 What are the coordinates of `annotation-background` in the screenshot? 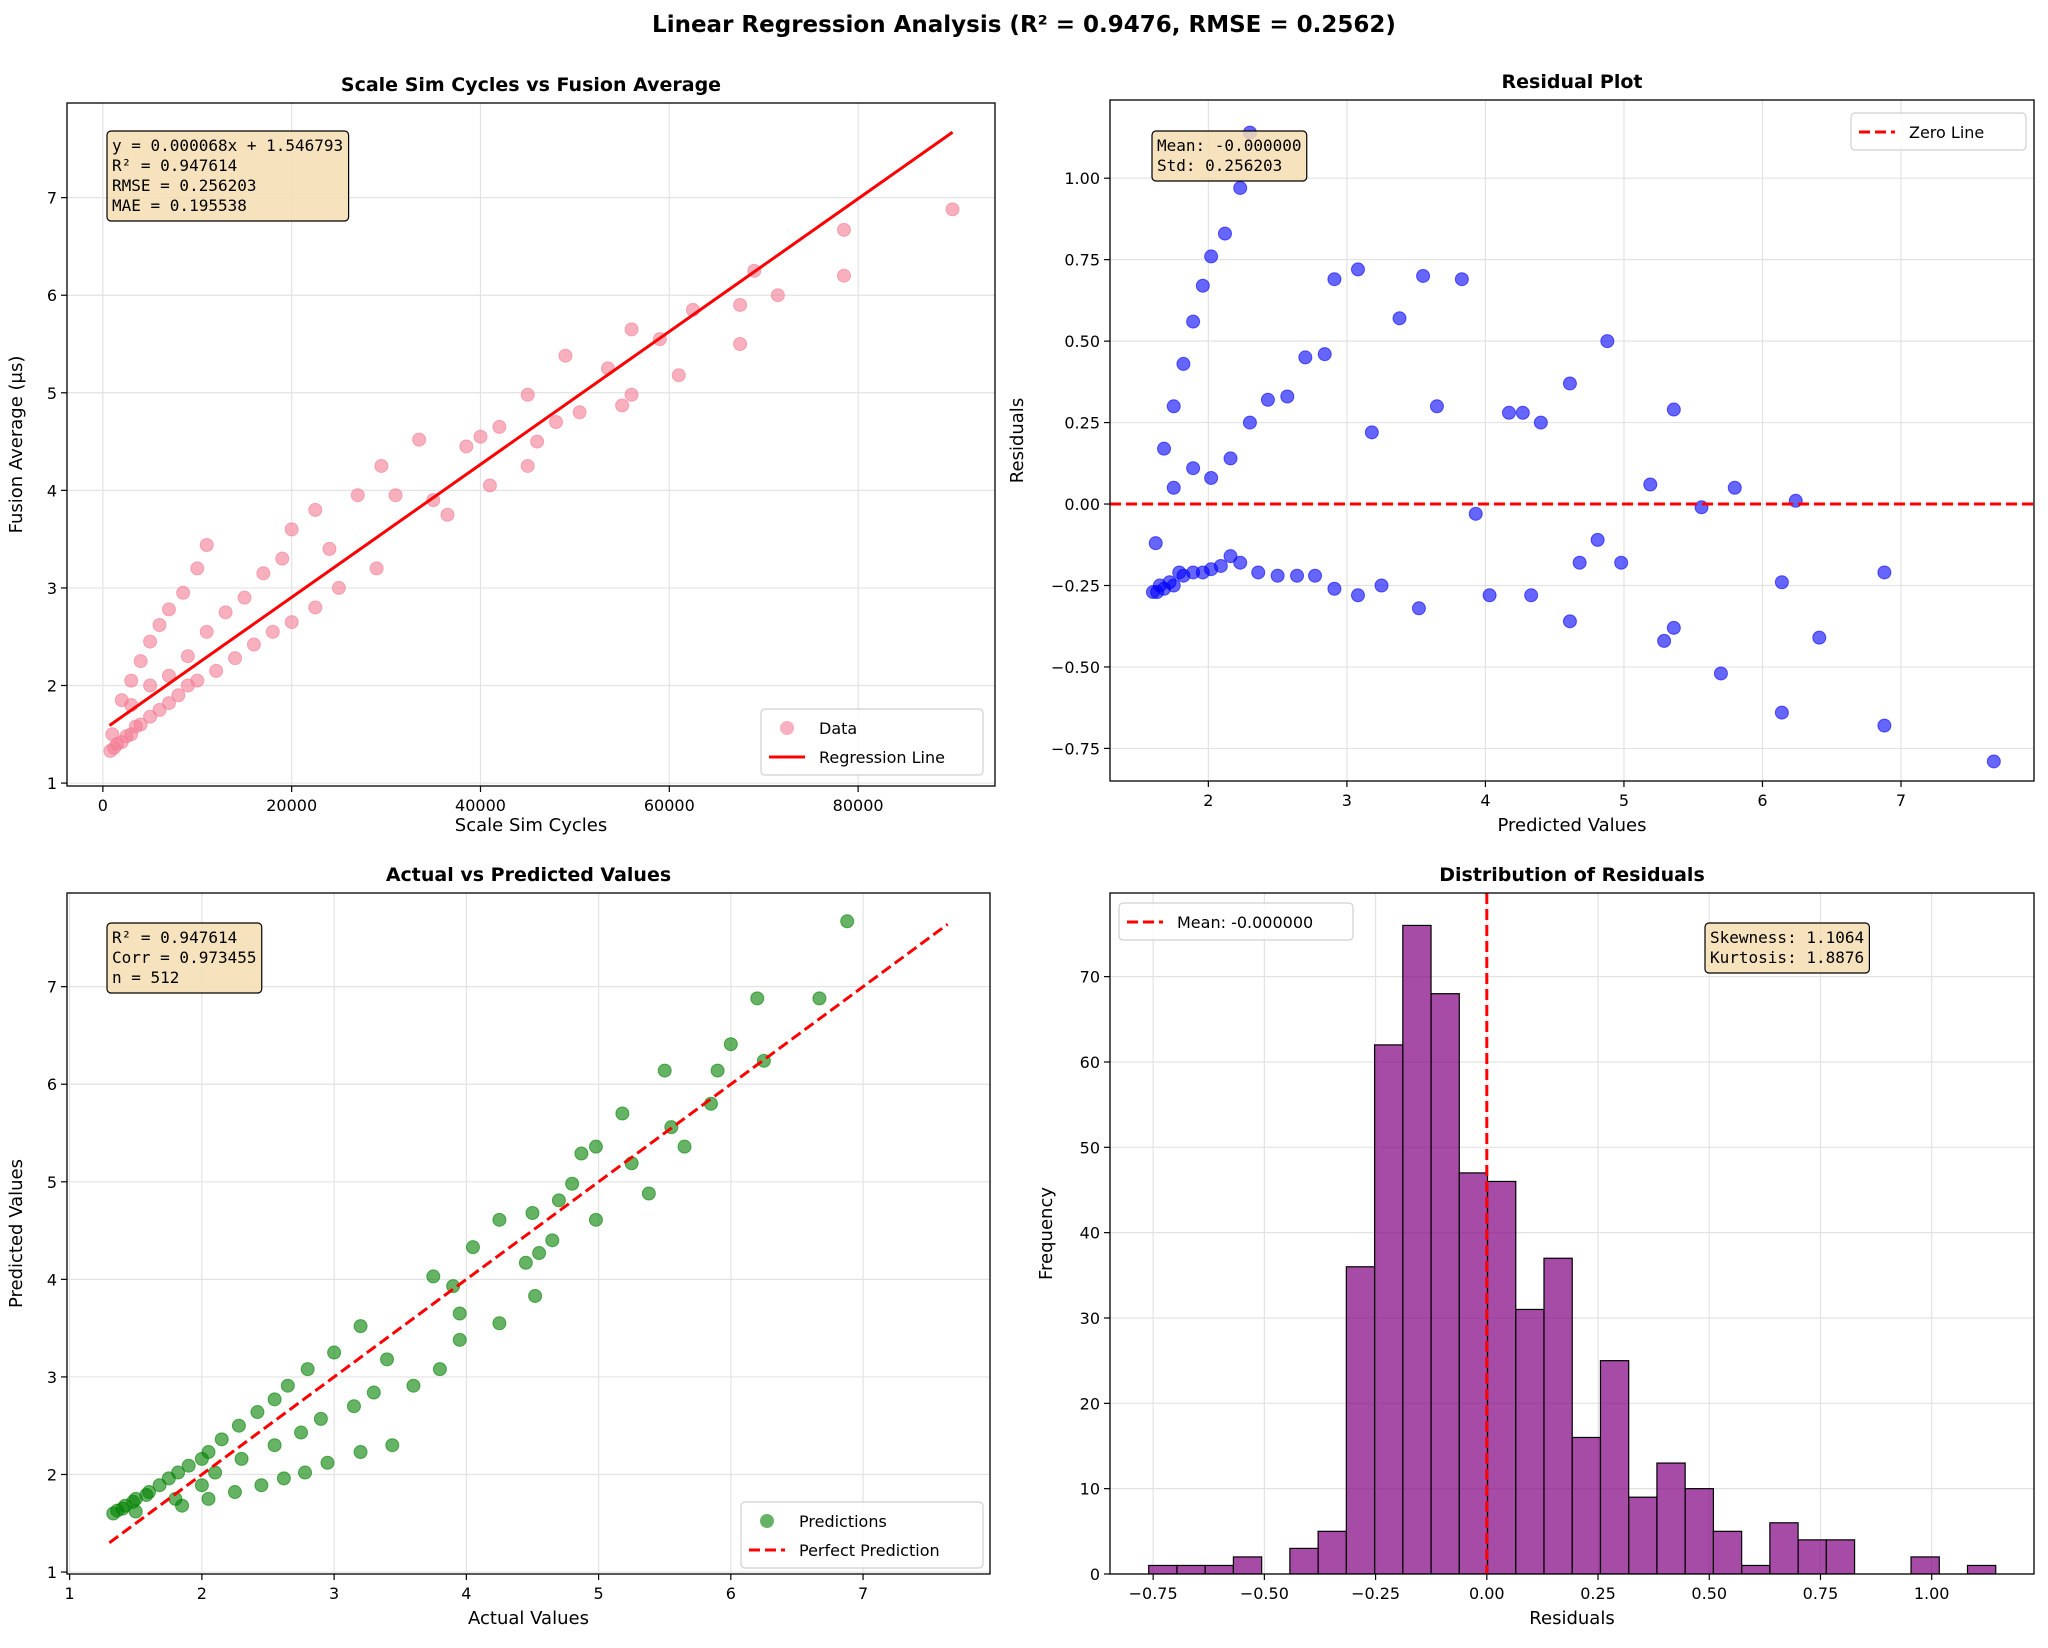 It's located at (184, 958).